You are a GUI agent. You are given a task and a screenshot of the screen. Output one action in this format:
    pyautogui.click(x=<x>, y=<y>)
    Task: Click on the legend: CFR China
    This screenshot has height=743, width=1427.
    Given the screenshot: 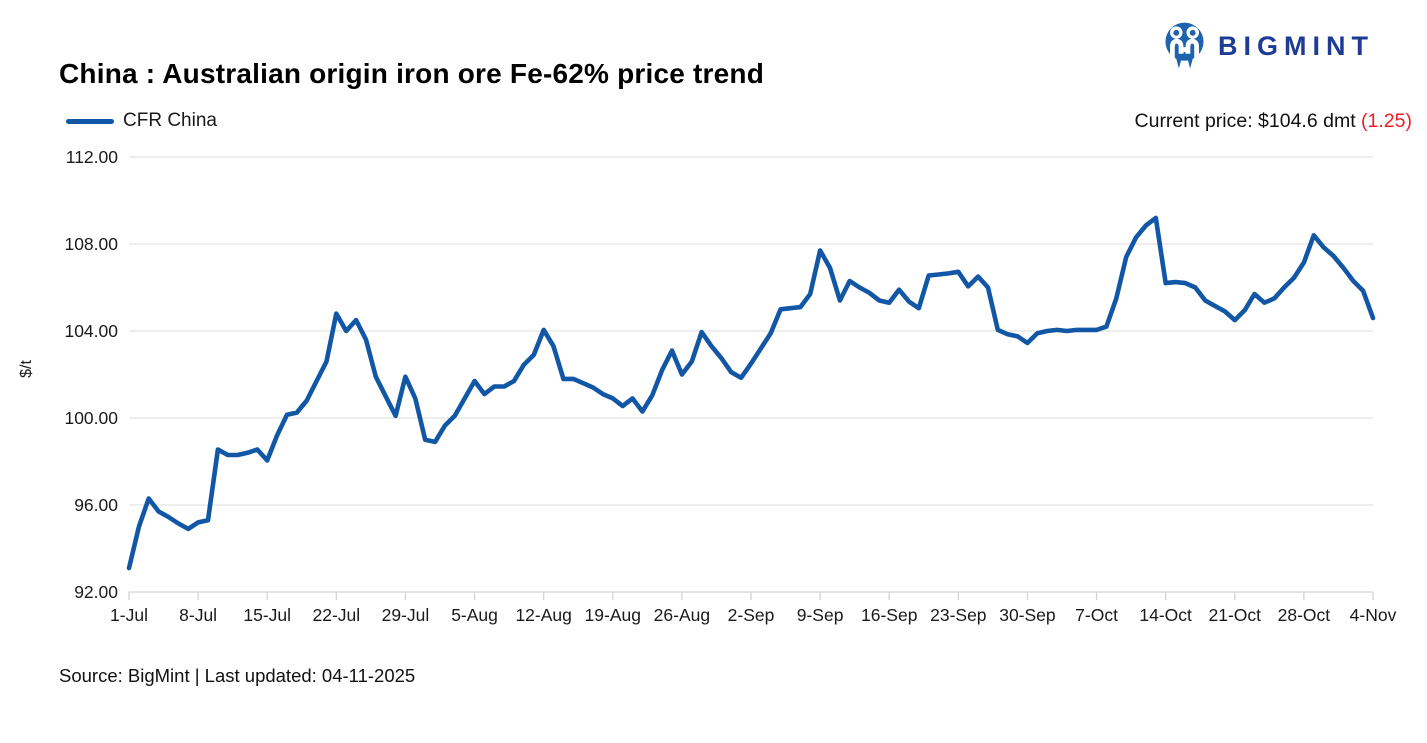 What is the action you would take?
    pyautogui.click(x=141, y=120)
    